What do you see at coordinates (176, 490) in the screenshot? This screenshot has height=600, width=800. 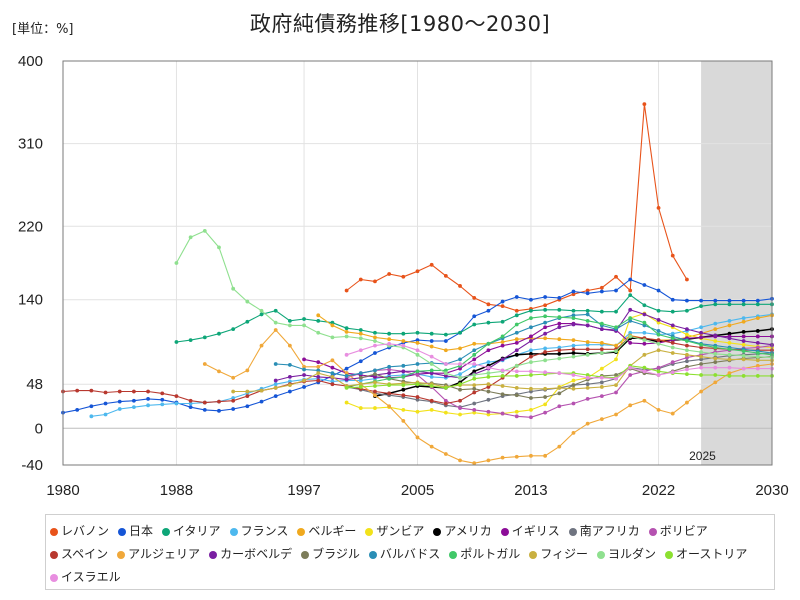 I see `x-tick-label: 1988` at bounding box center [176, 490].